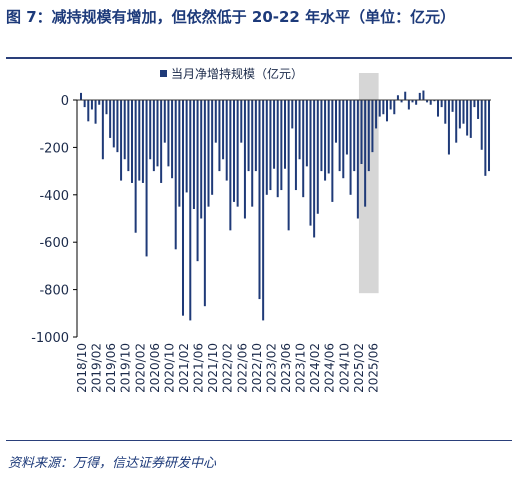 Image resolution: width=518 pixels, height=478 pixels. I want to click on x-tick-label: 2019/02, so click(97, 368).